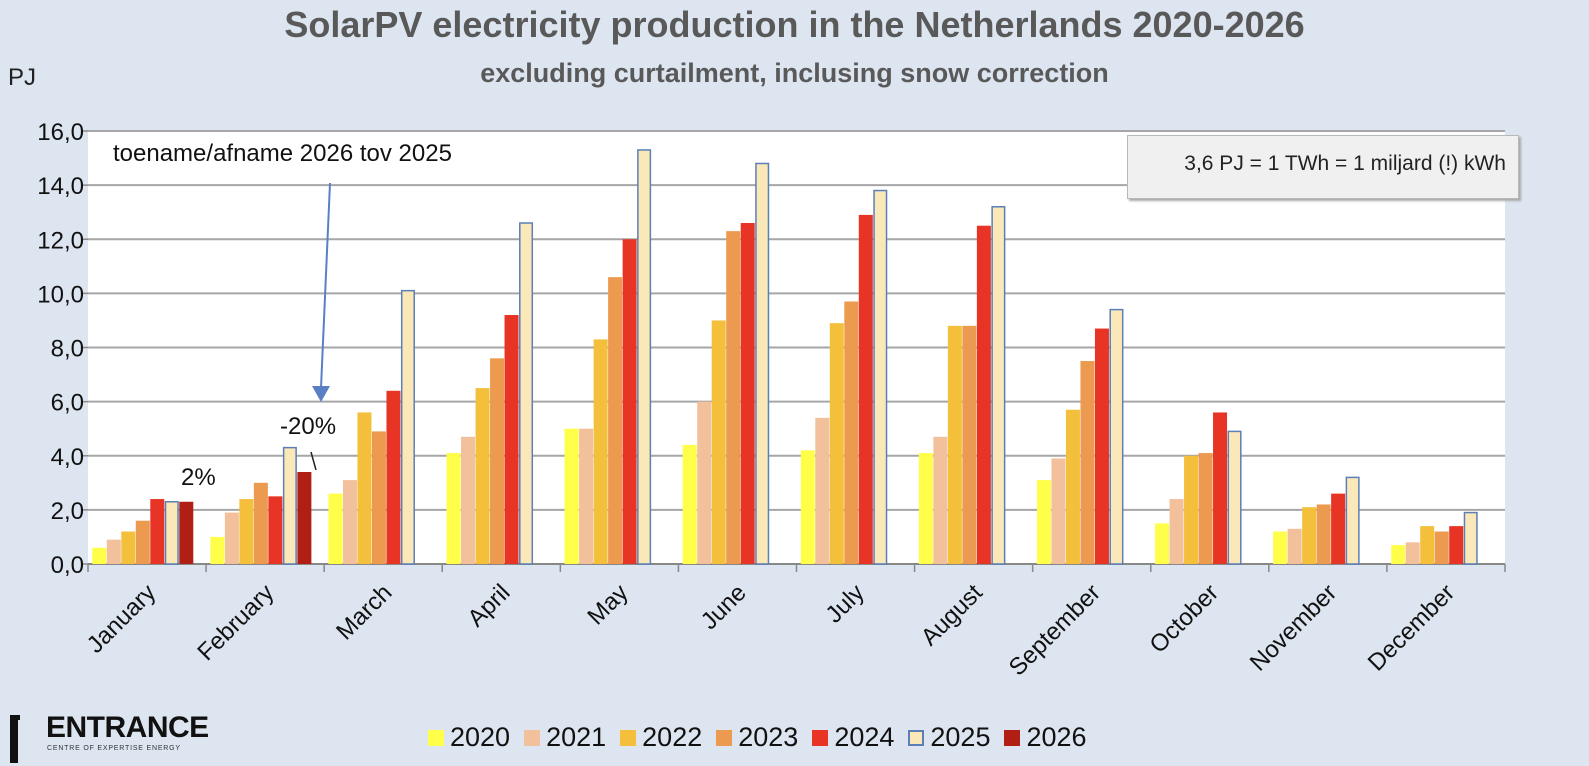 This screenshot has width=1589, height=766. Describe the element at coordinates (1427, 545) in the screenshot. I see `bar-2022-december` at that location.